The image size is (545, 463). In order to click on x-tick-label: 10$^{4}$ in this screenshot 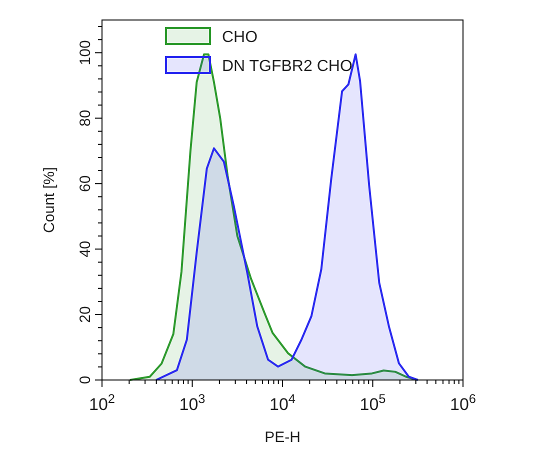, I will do `click(282, 402)`.